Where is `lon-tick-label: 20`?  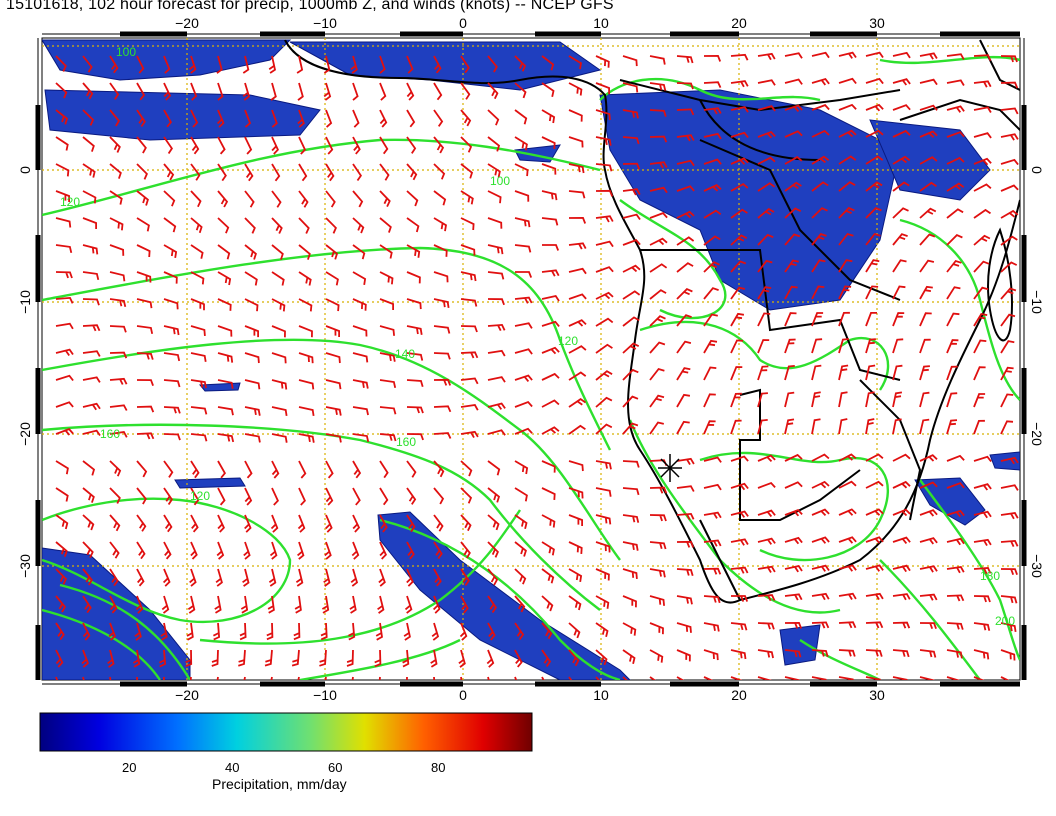 lon-tick-label: 20 is located at coordinates (739, 23).